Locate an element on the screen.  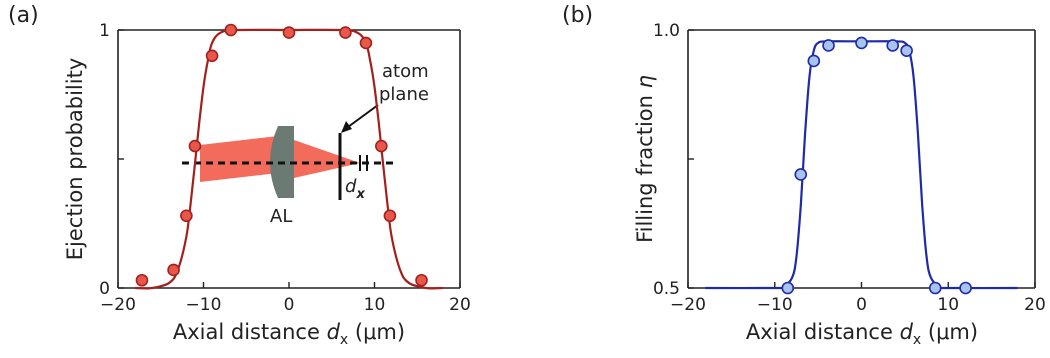
panel-a-xlabel: Axial distance dx (μm) is located at coordinates (289, 334).